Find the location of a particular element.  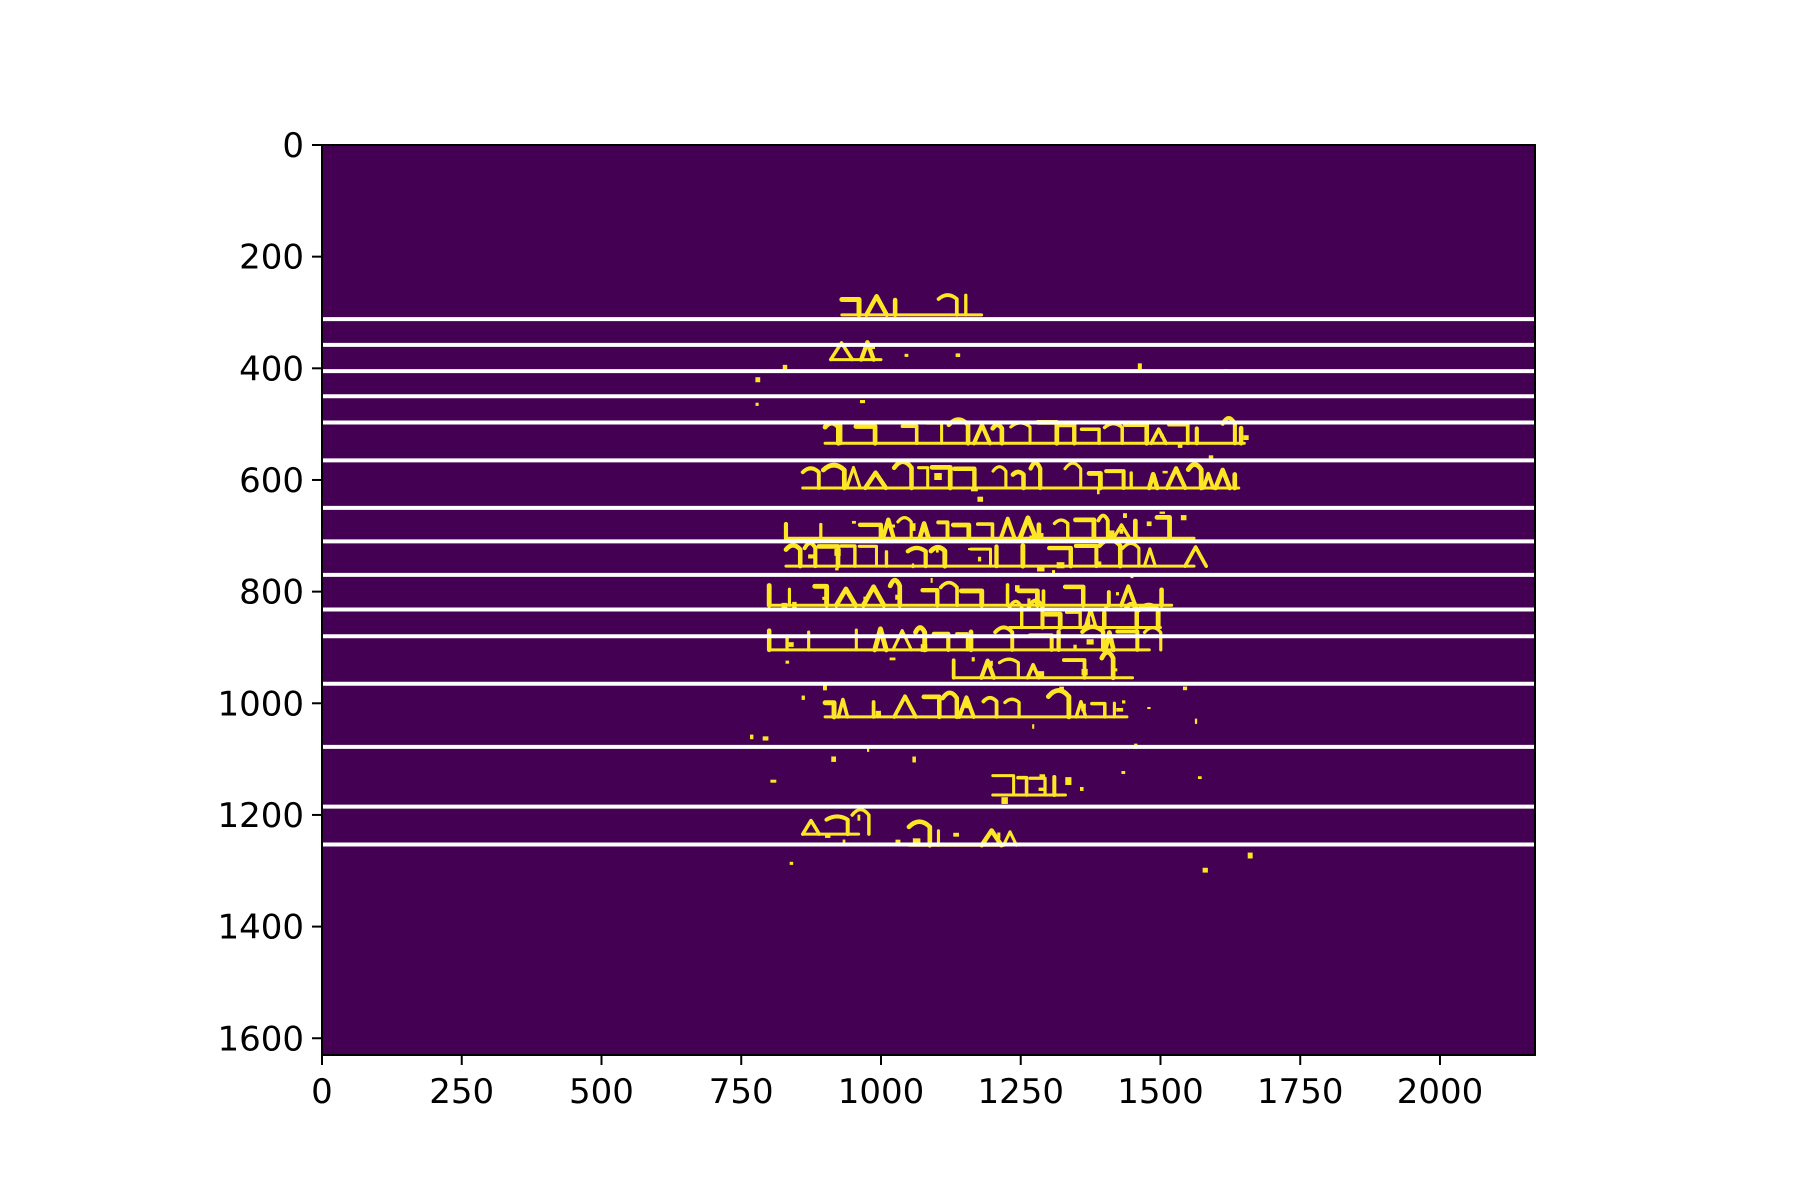

x-tick-label: 0 is located at coordinates (322, 1092).